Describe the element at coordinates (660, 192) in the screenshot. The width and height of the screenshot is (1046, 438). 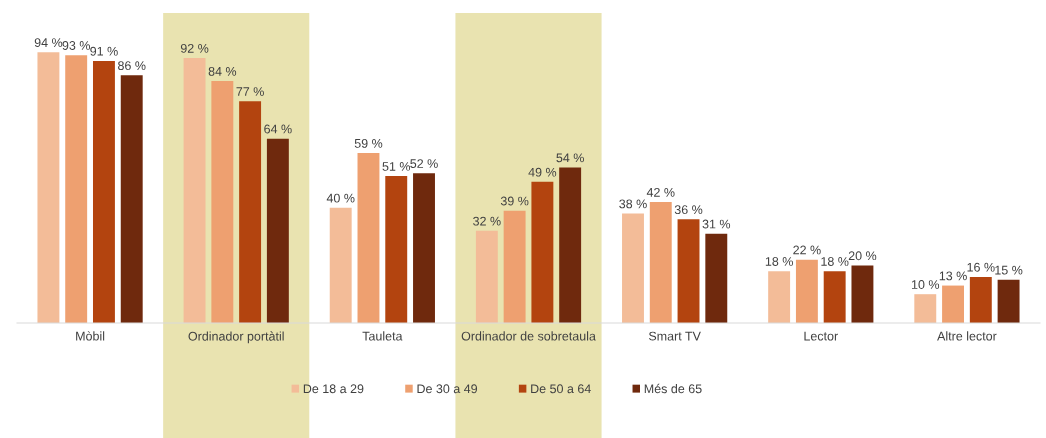
I see `data-label: 42 %` at that location.